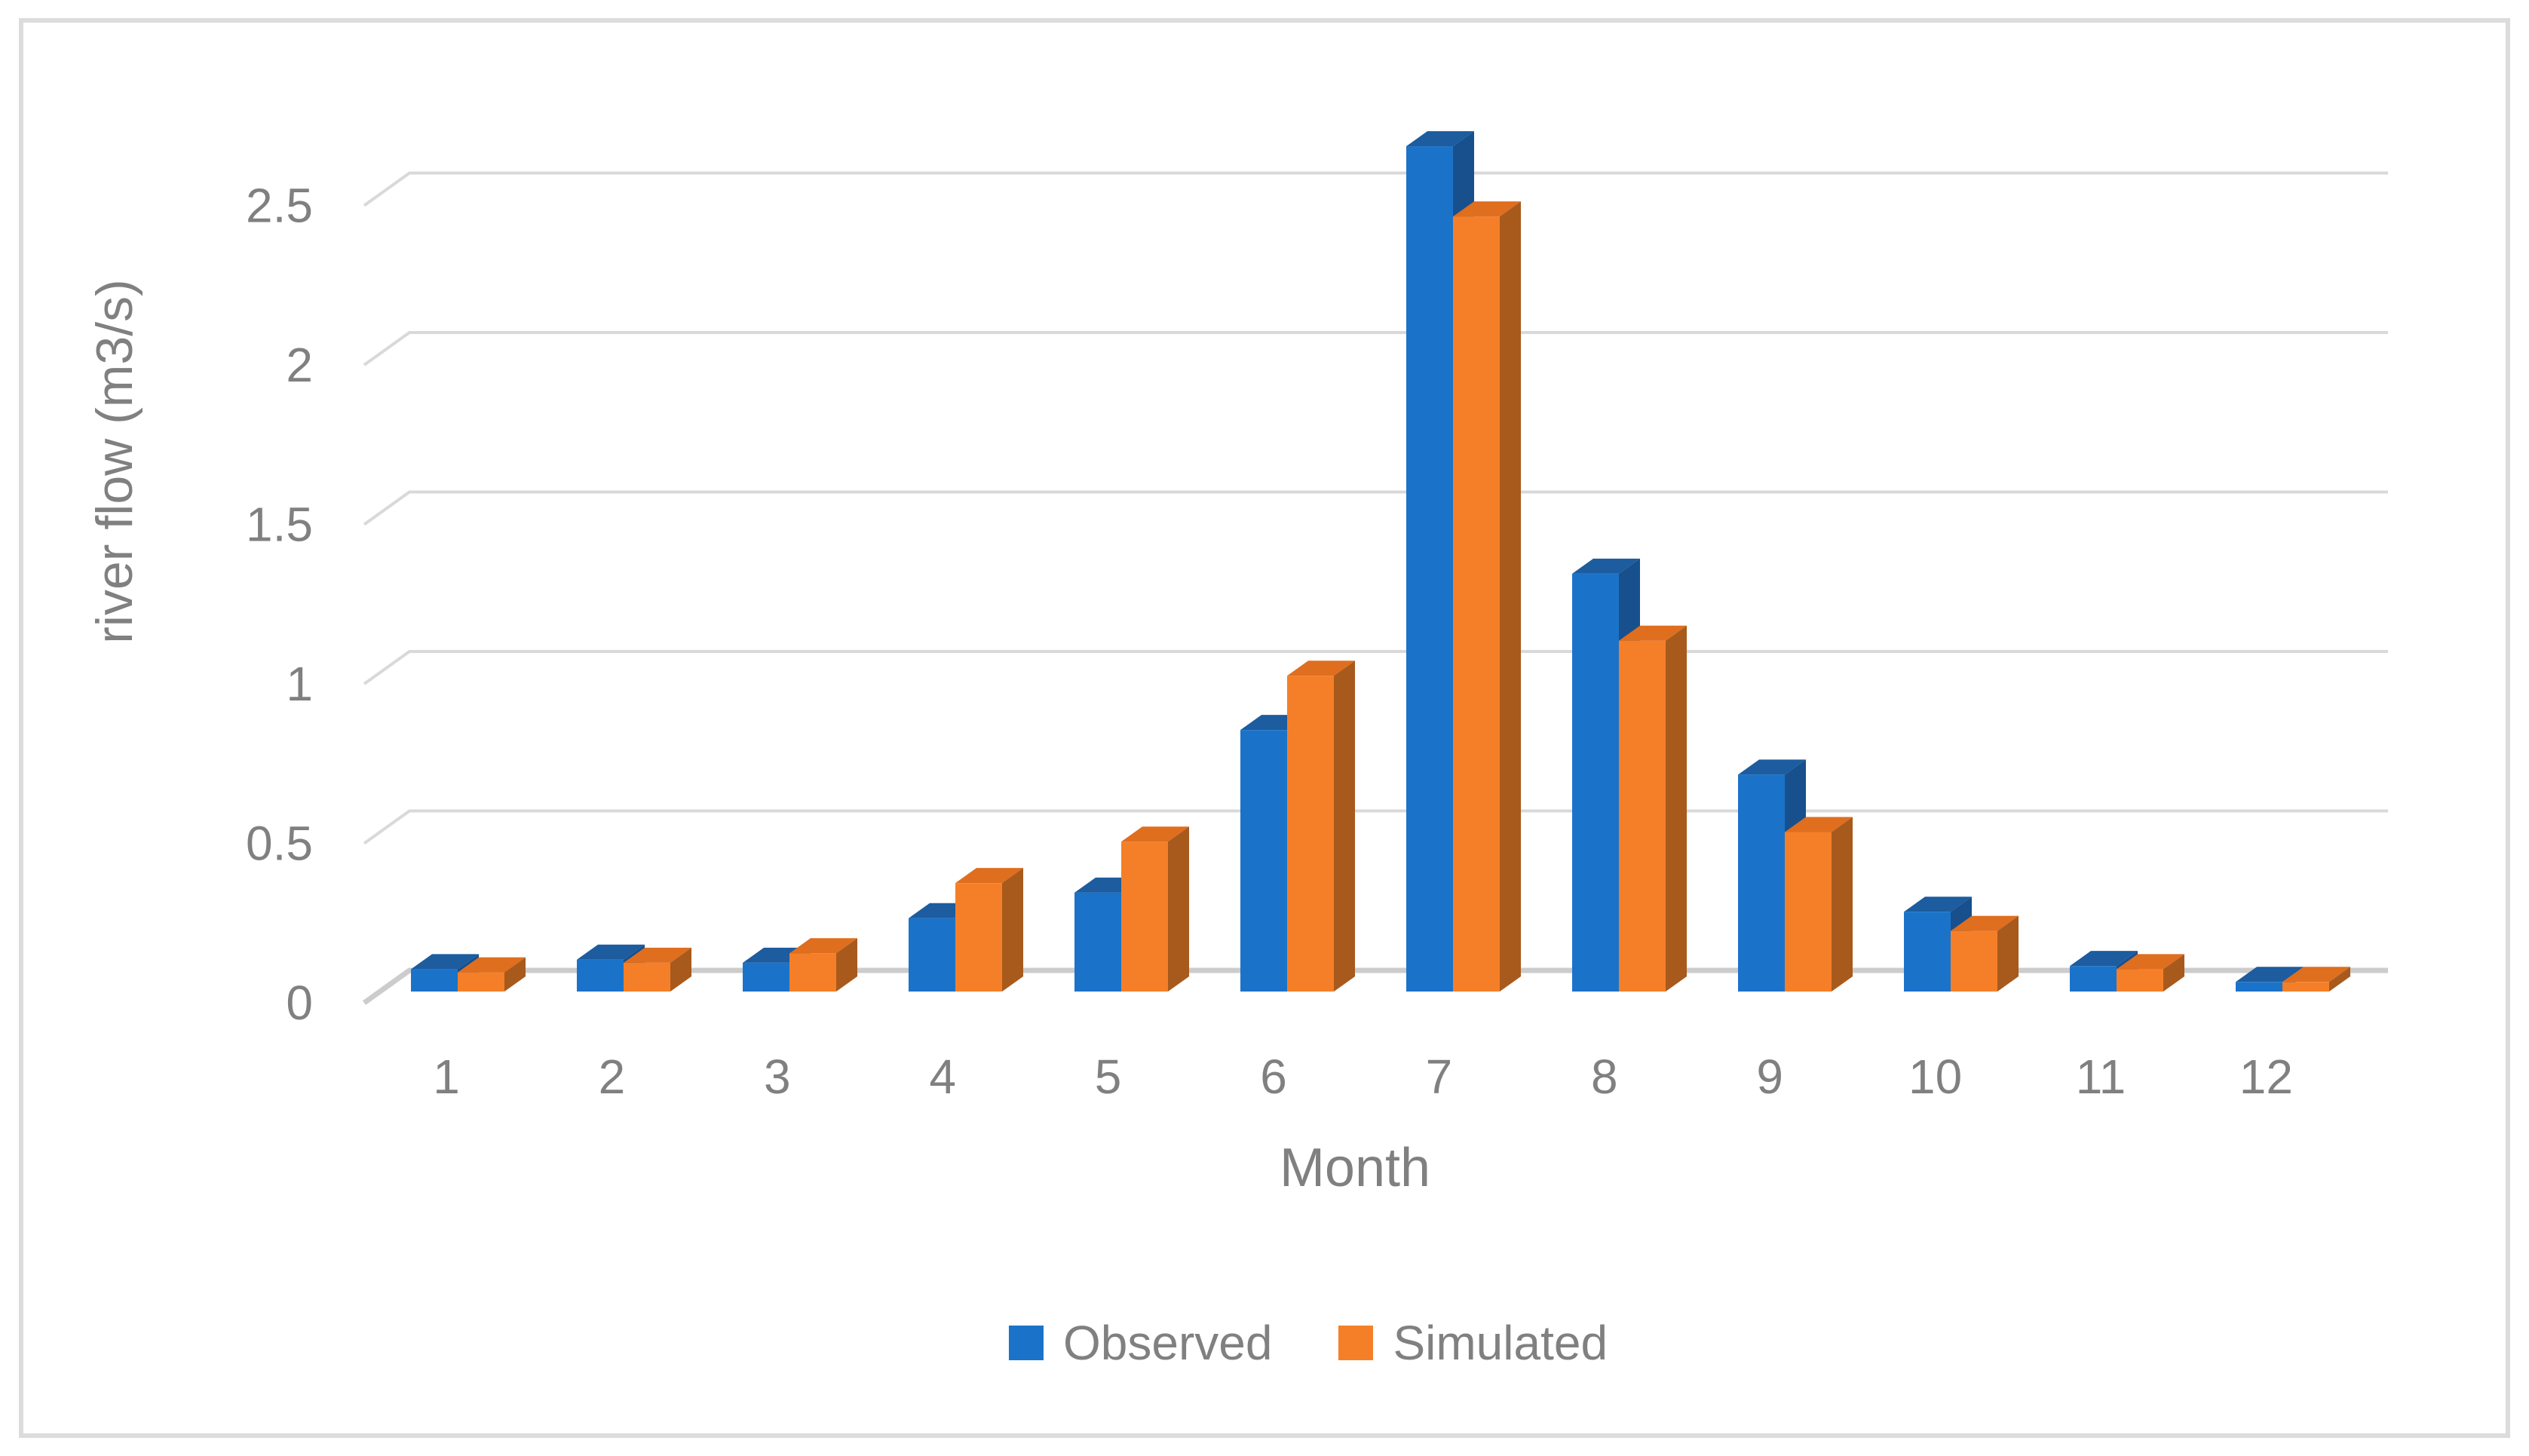  I want to click on x-category-label-3: 3, so click(777, 1077).